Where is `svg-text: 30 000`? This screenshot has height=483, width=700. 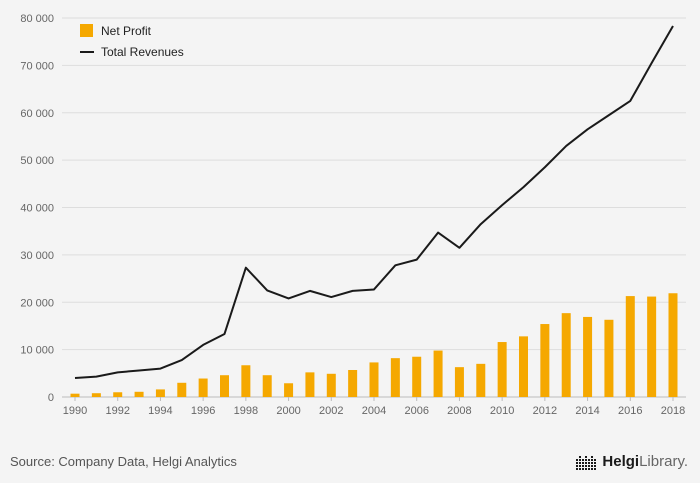 svg-text: 30 000 is located at coordinates (37, 256).